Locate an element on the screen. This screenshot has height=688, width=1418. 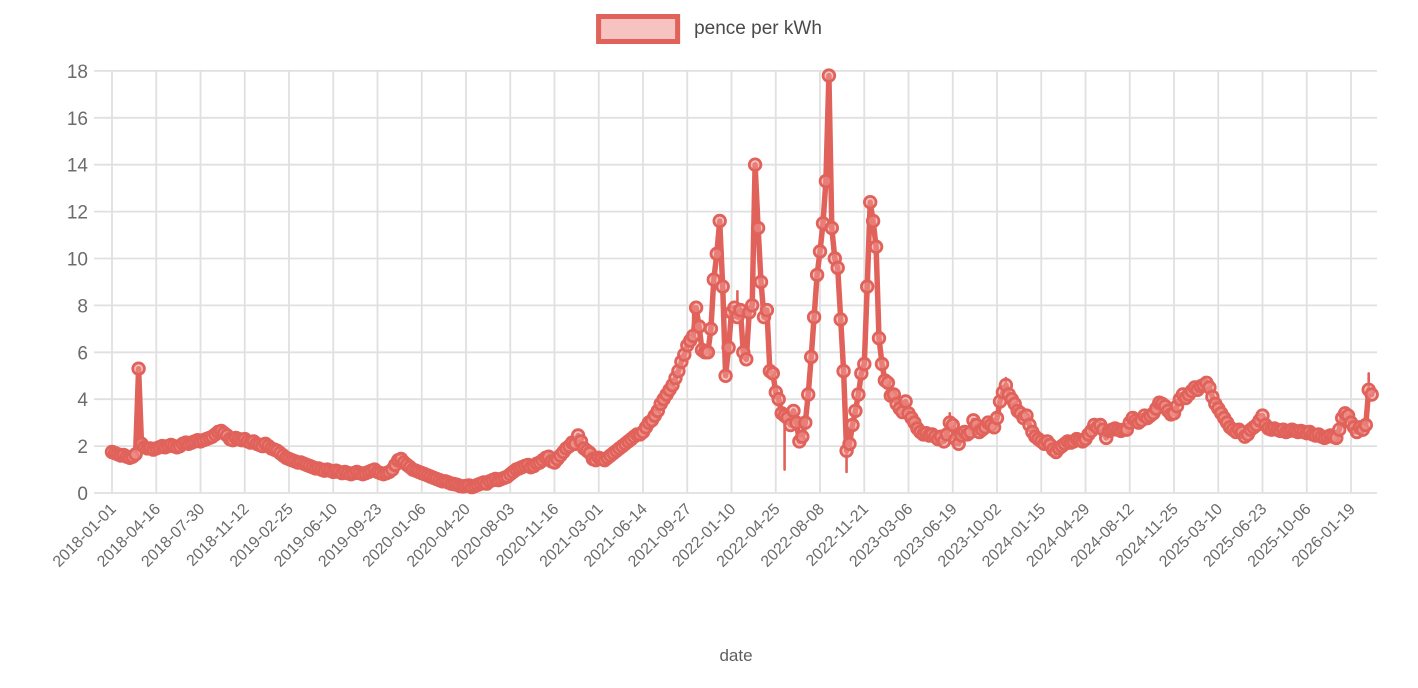
x-axis-title: date is located at coordinates (736, 655).